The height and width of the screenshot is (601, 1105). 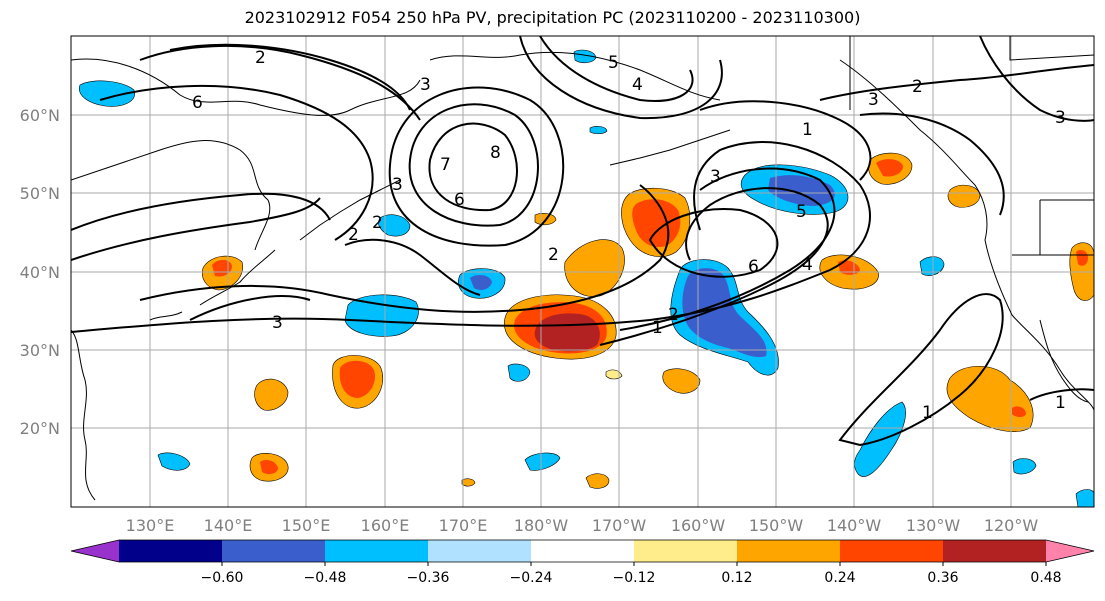 What do you see at coordinates (619, 525) in the screenshot?
I see `lon-tick-label: 170°W` at bounding box center [619, 525].